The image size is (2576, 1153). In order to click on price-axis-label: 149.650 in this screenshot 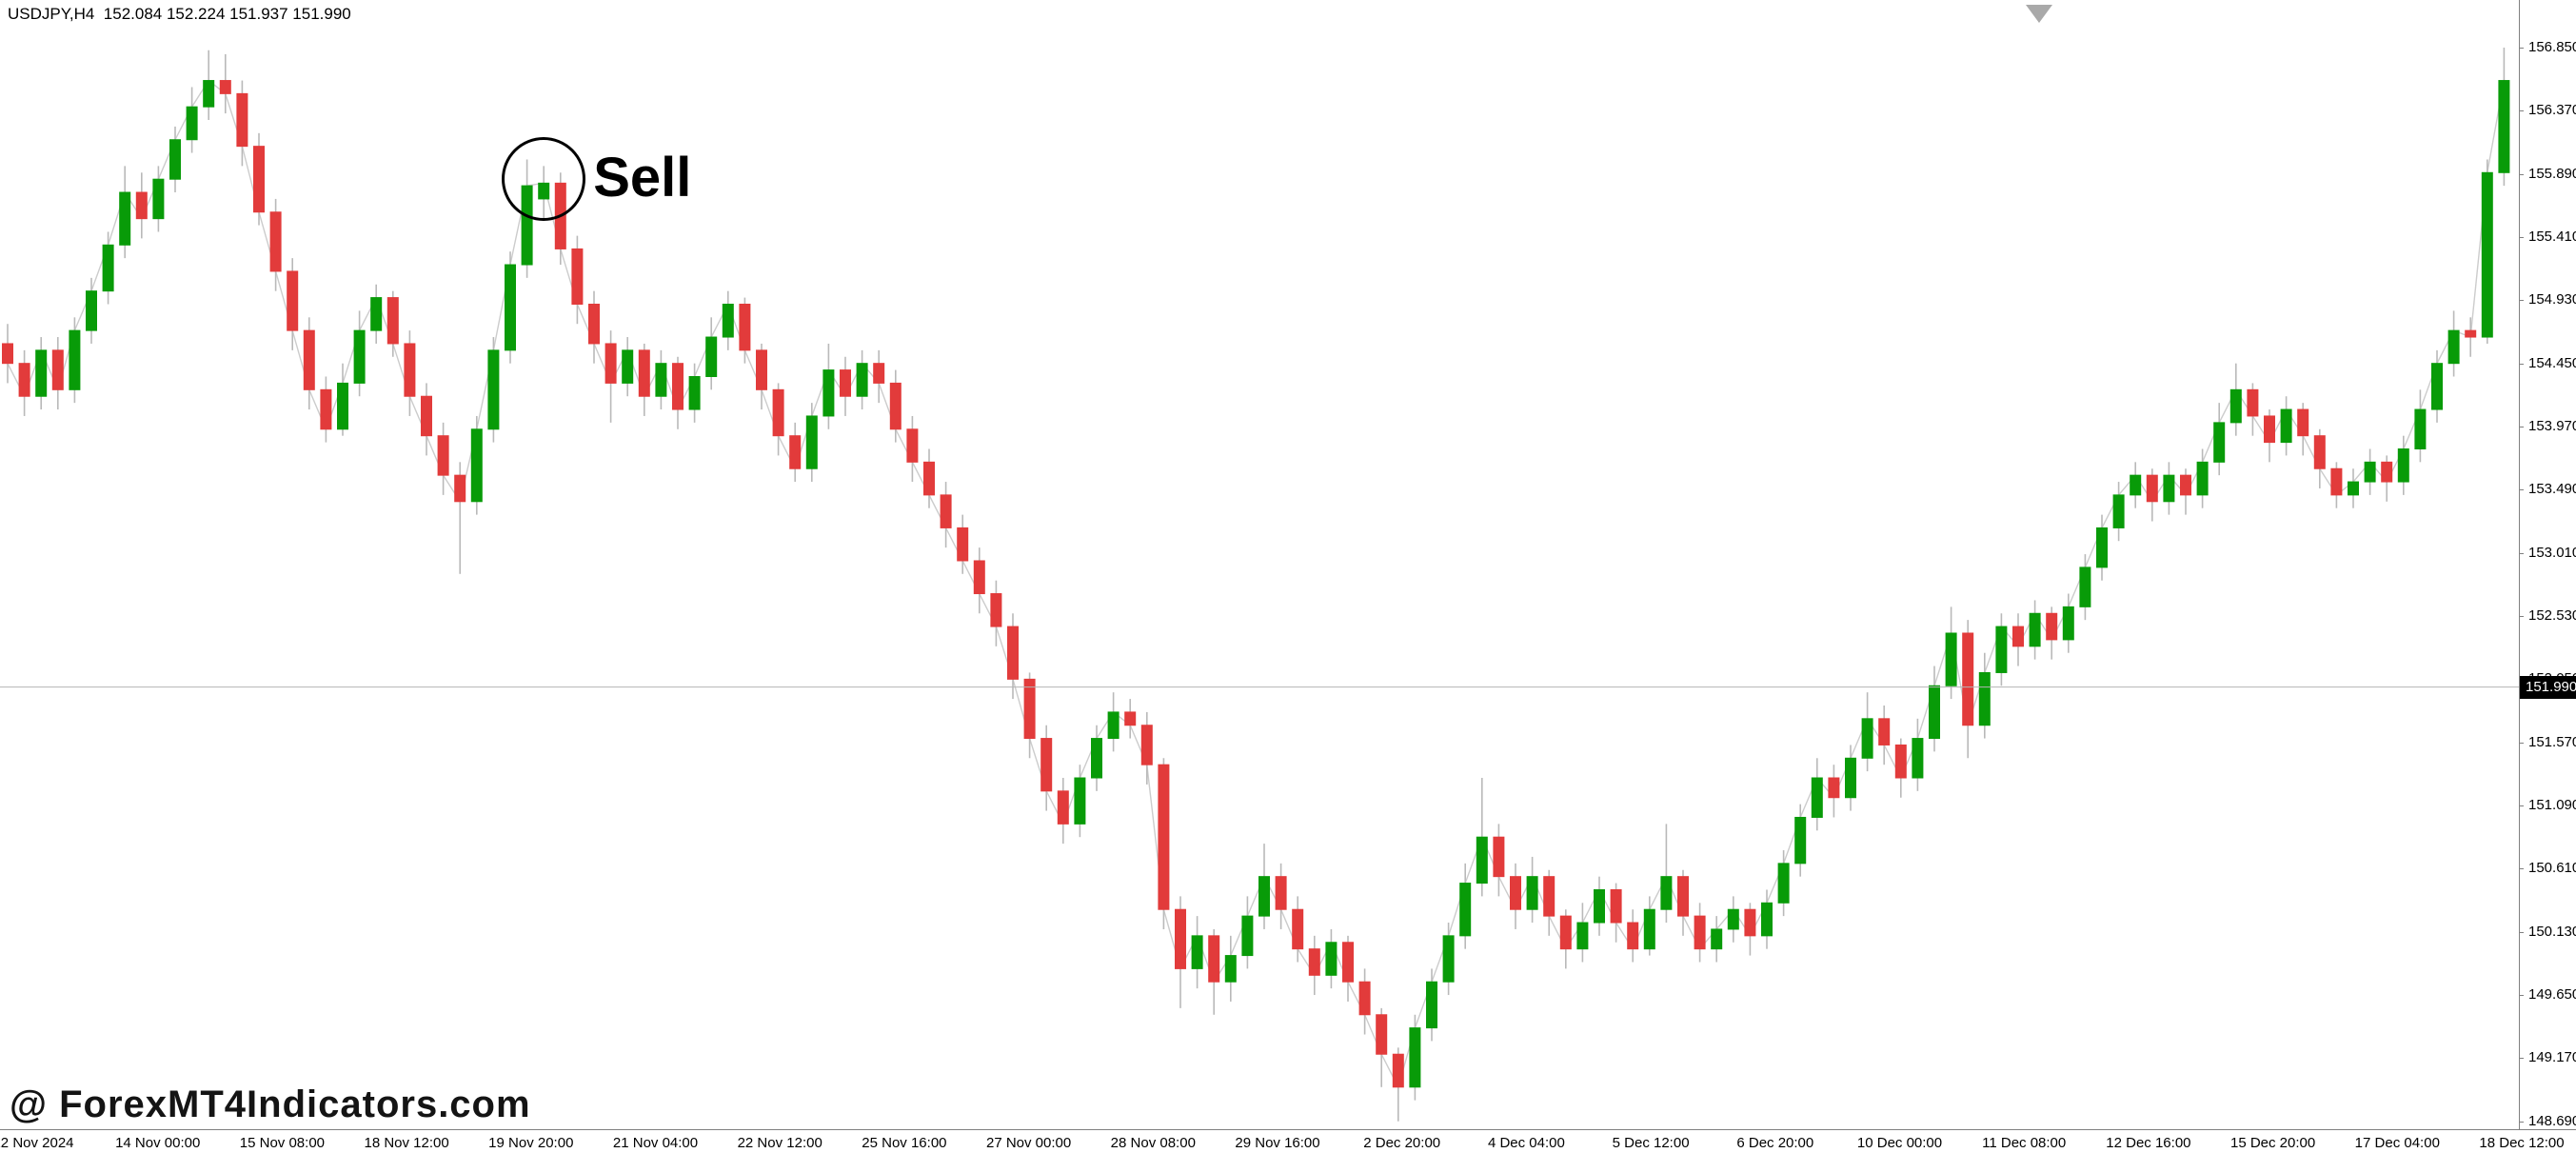, I will do `click(2552, 995)`.